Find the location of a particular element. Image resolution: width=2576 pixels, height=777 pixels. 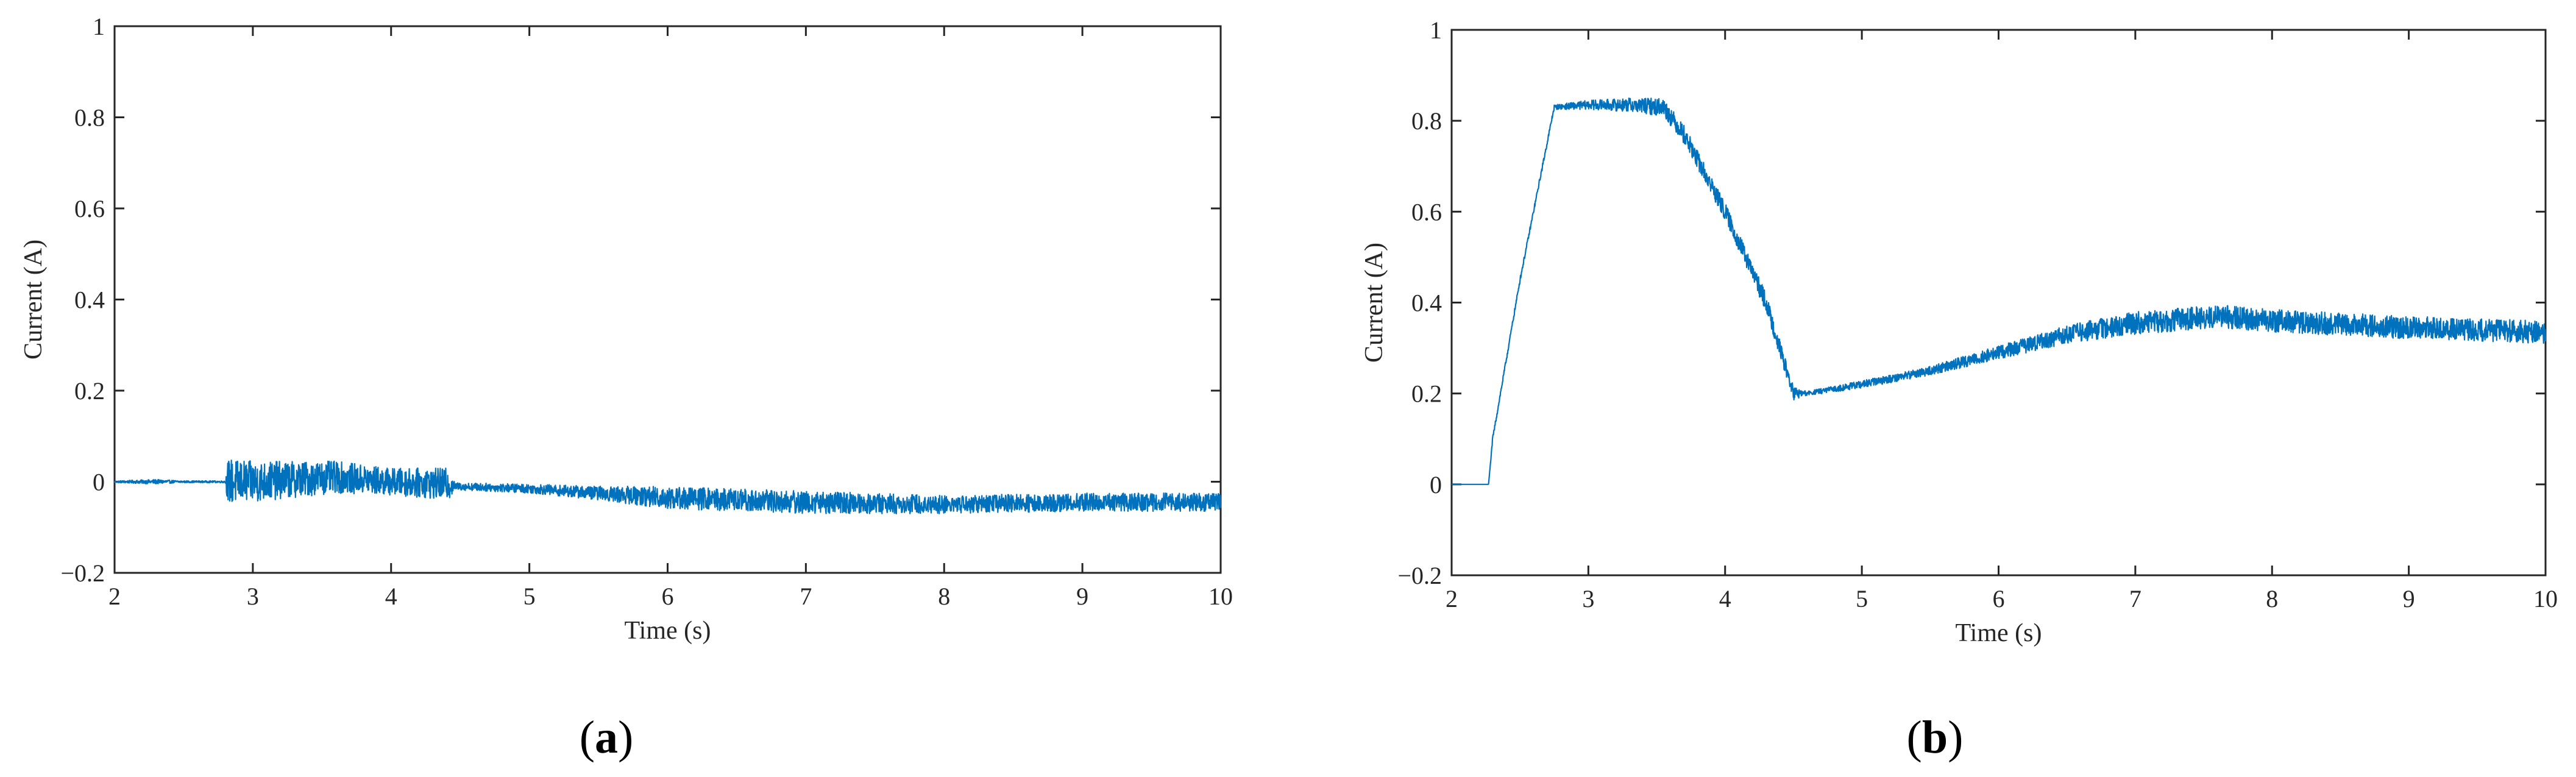

panel-label-letter: a is located at coordinates (606, 737).